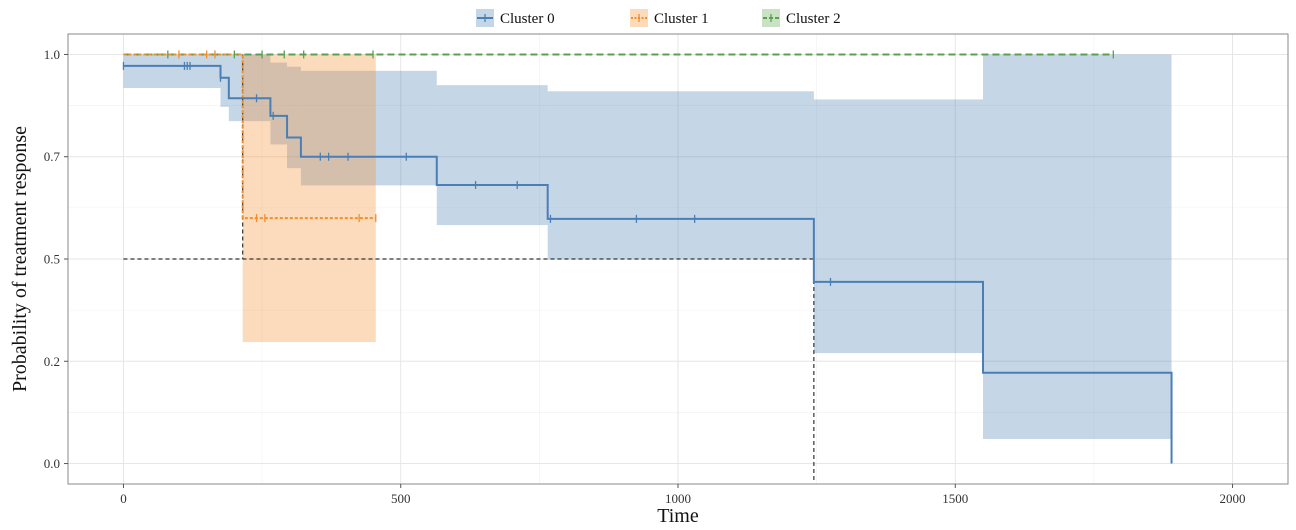 This screenshot has width=1296, height=530. I want to click on legend-label: Cluster 2, so click(813, 19).